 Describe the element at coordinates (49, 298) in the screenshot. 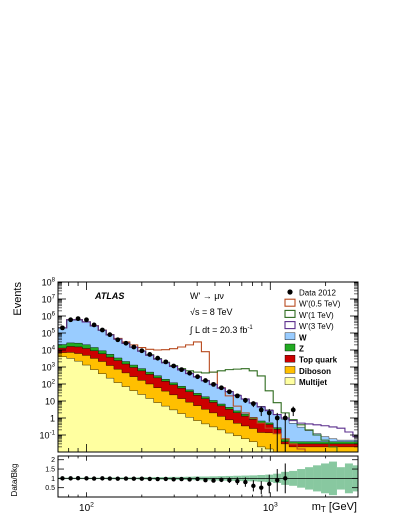

I see `y-tick-label: 10⁷` at that location.